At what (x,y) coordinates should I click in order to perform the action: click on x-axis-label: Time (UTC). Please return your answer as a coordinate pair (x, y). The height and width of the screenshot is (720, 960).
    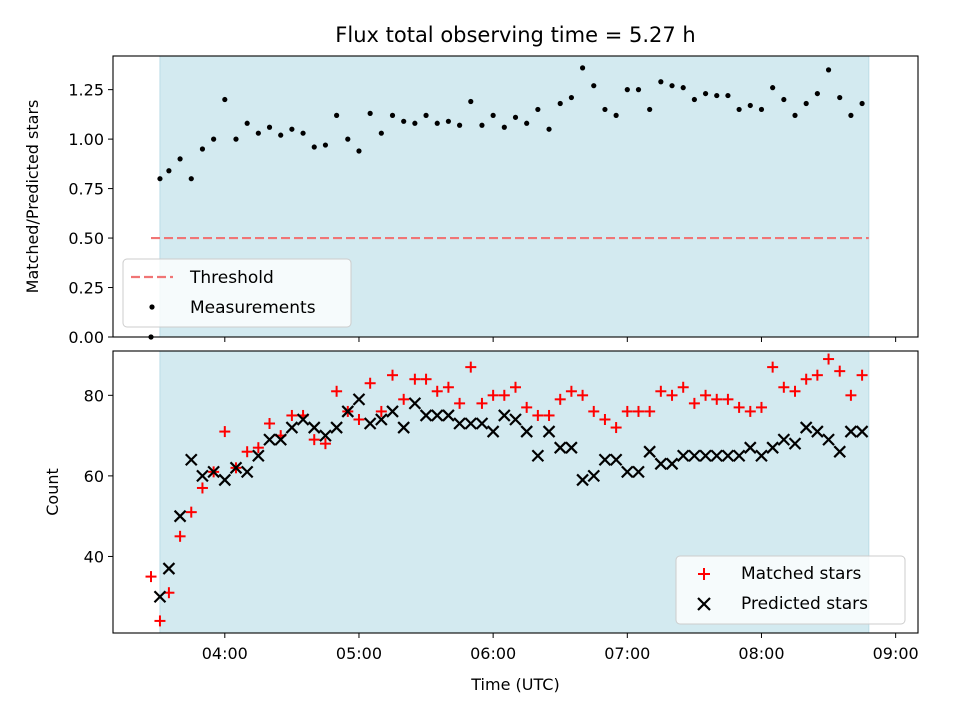
    Looking at the image, I should click on (514, 684).